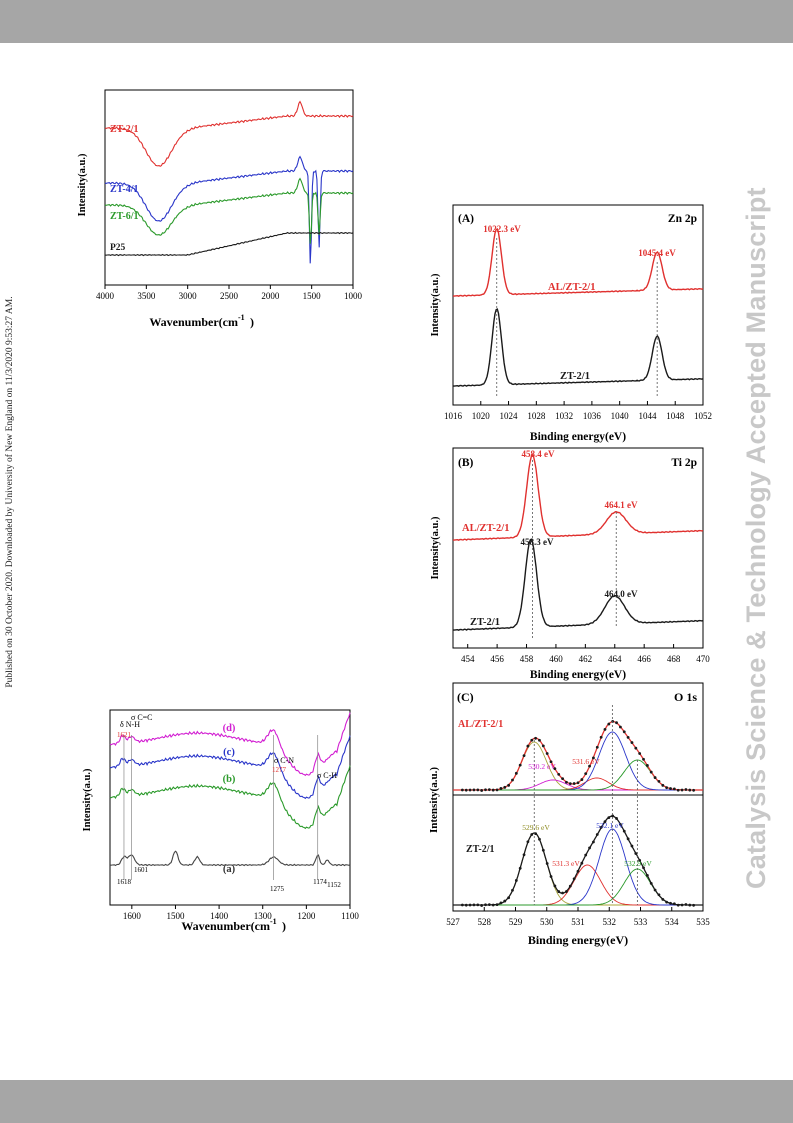 Image resolution: width=793 pixels, height=1123 pixels. What do you see at coordinates (497, 659) in the screenshot?
I see `ti2p-xtick-label: 456` at bounding box center [497, 659].